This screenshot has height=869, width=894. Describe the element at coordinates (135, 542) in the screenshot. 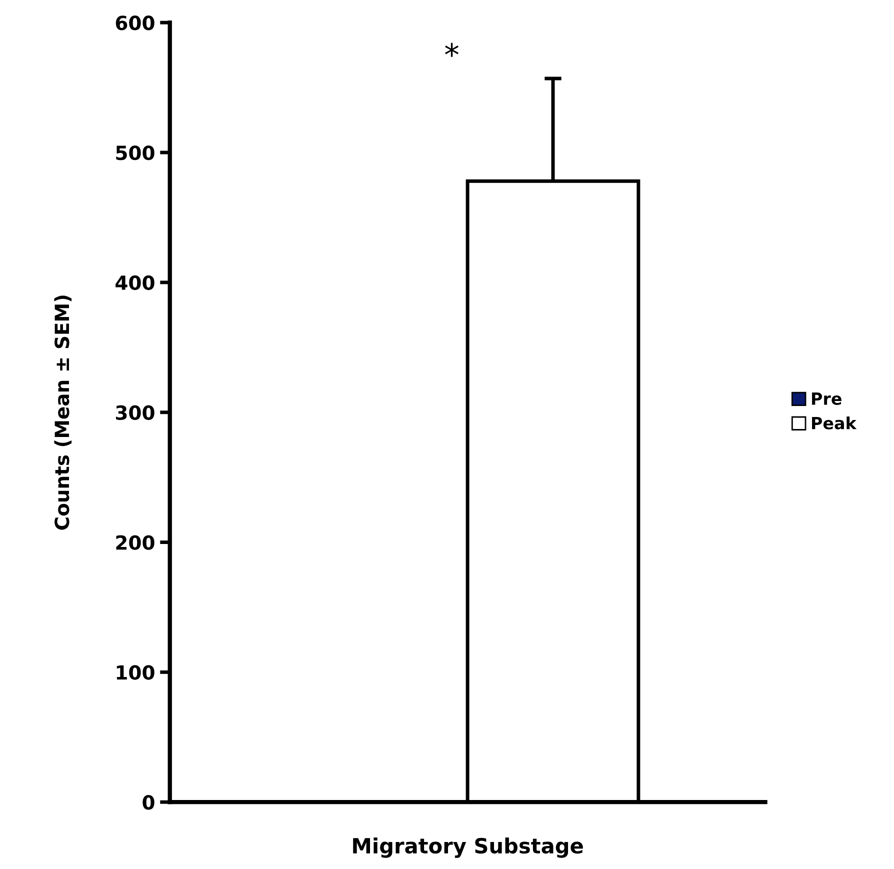

I see `y-tick-label: 200` at that location.